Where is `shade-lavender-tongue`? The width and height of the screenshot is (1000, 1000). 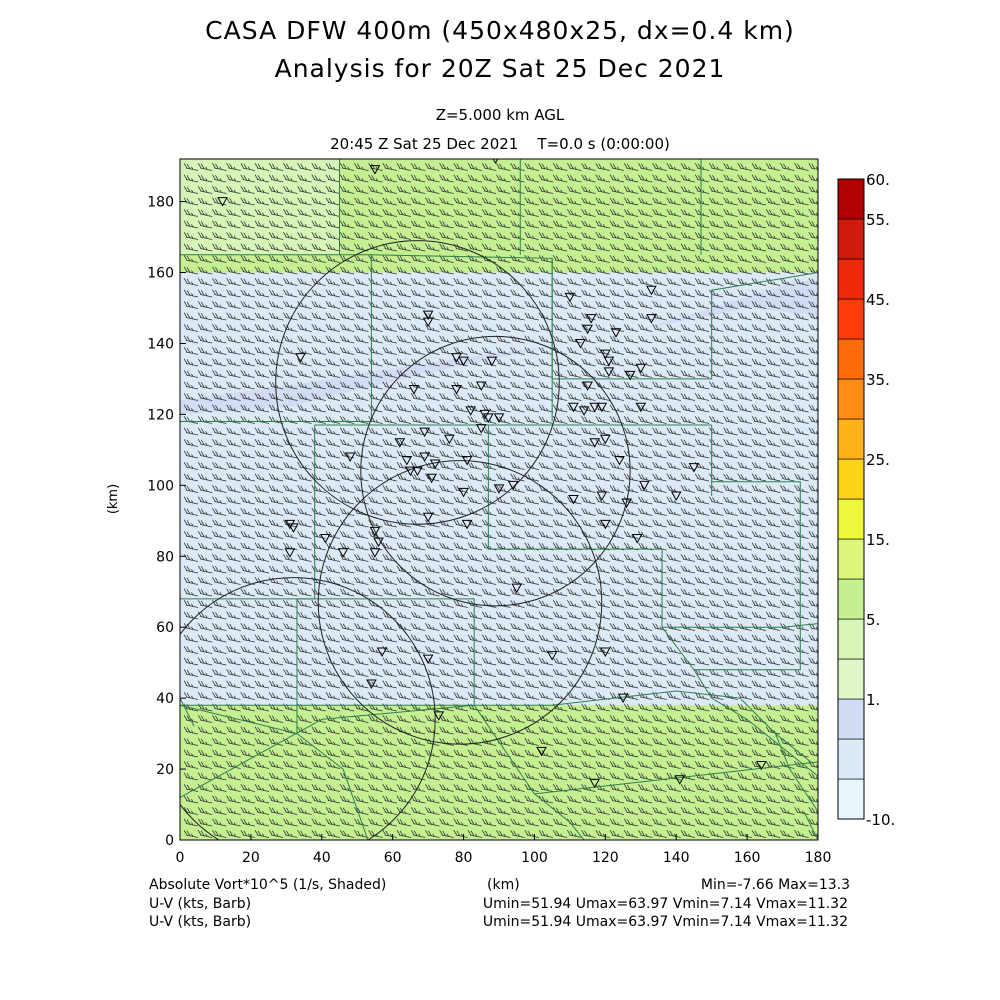 shade-lavender-tongue is located at coordinates (499, 347).